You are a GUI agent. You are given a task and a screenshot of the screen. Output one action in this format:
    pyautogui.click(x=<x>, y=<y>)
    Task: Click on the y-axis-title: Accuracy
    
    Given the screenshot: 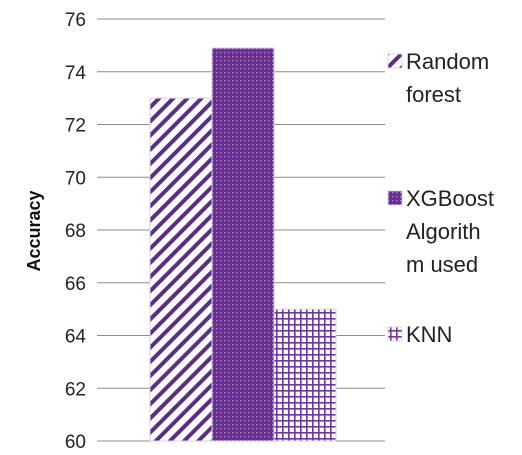 What is the action you would take?
    pyautogui.click(x=34, y=230)
    